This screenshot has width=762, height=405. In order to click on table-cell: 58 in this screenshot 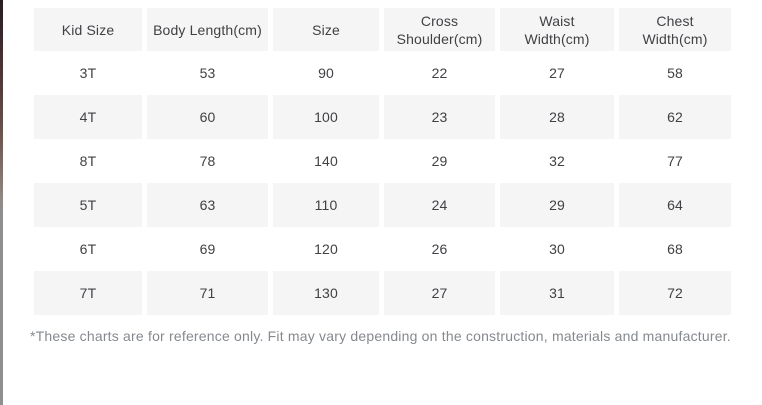, I will do `click(675, 73)`.